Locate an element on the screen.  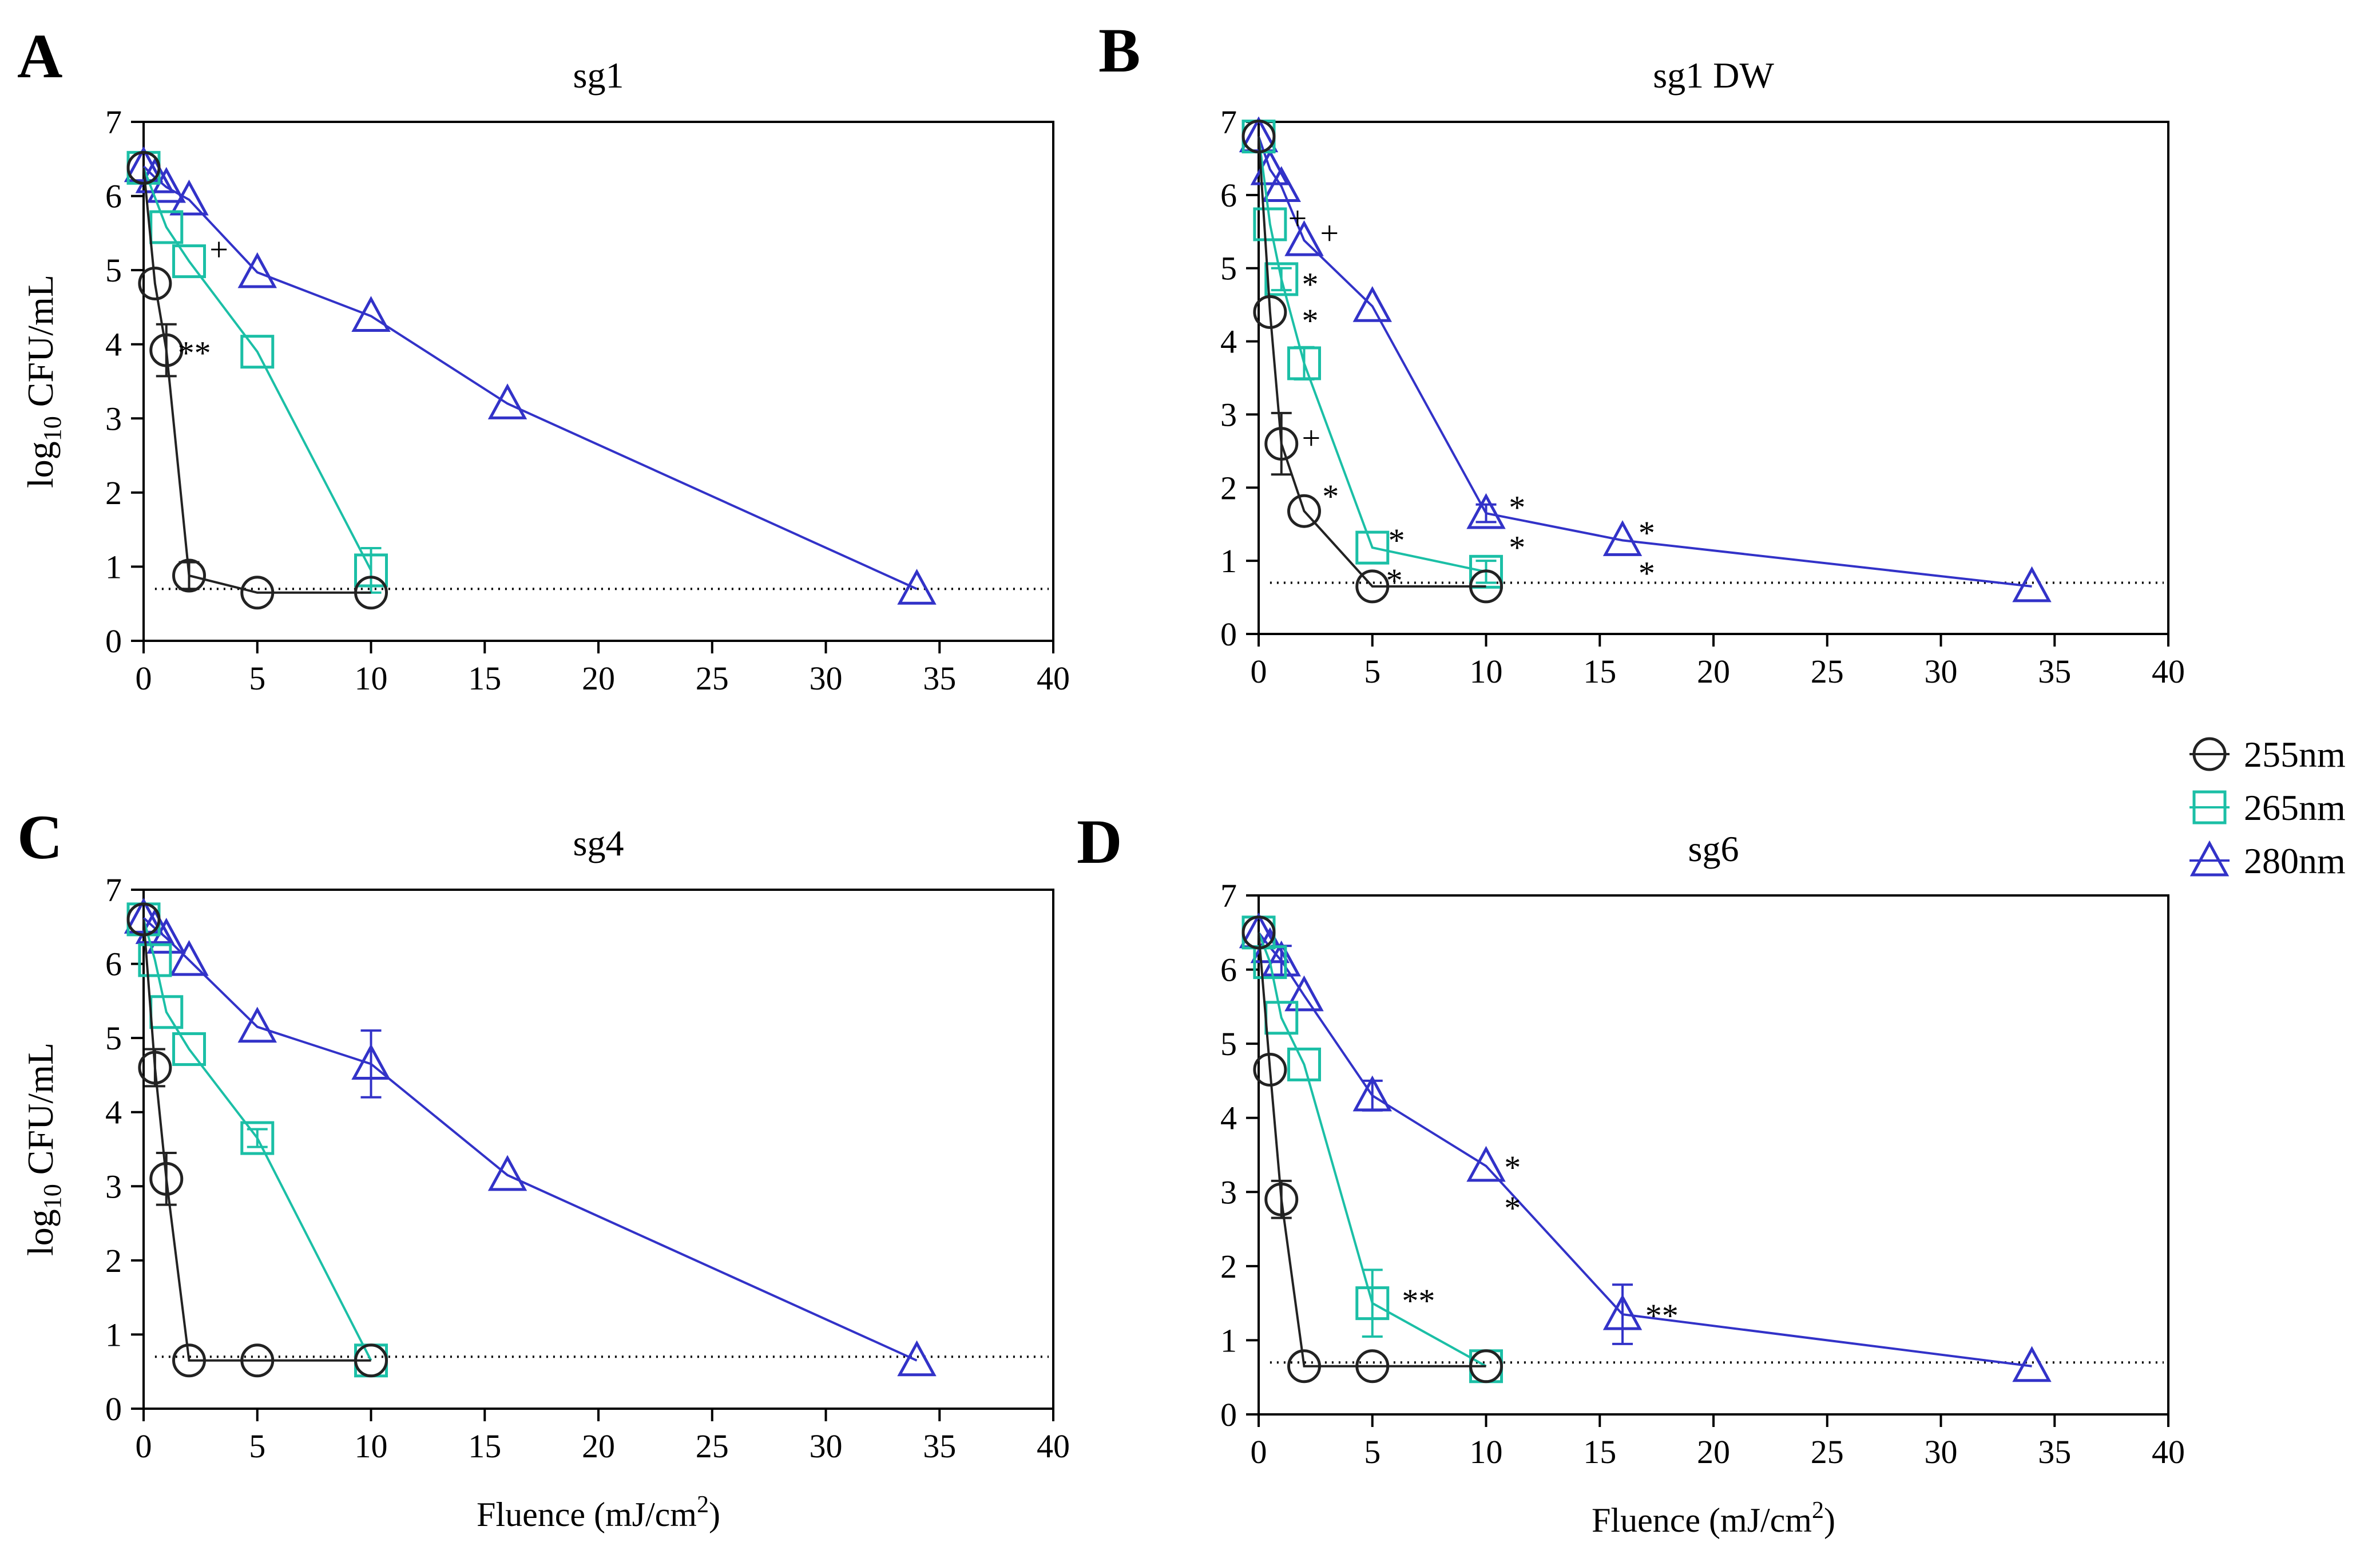
significance-mark: ** is located at coordinates (1662, 1315).